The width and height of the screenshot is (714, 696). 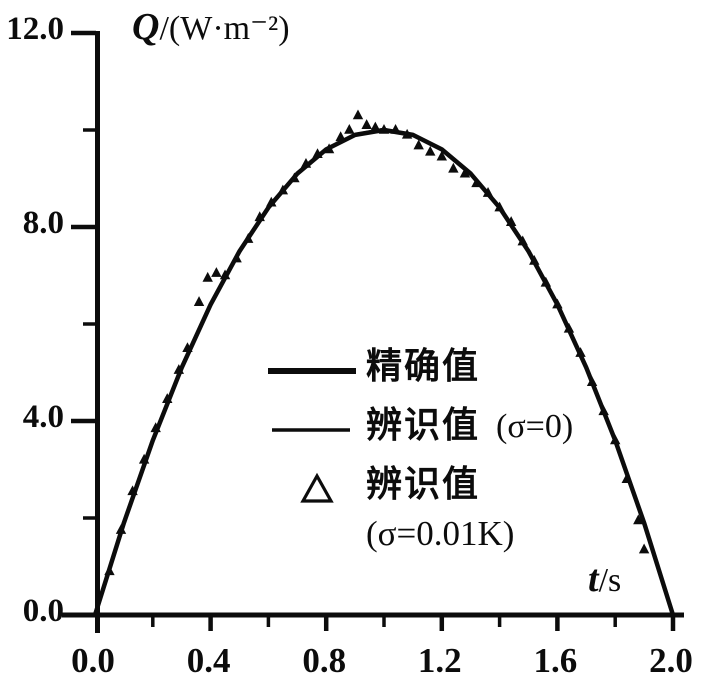 What do you see at coordinates (35, 29) in the screenshot?
I see `y-tick-label: 12.0` at bounding box center [35, 29].